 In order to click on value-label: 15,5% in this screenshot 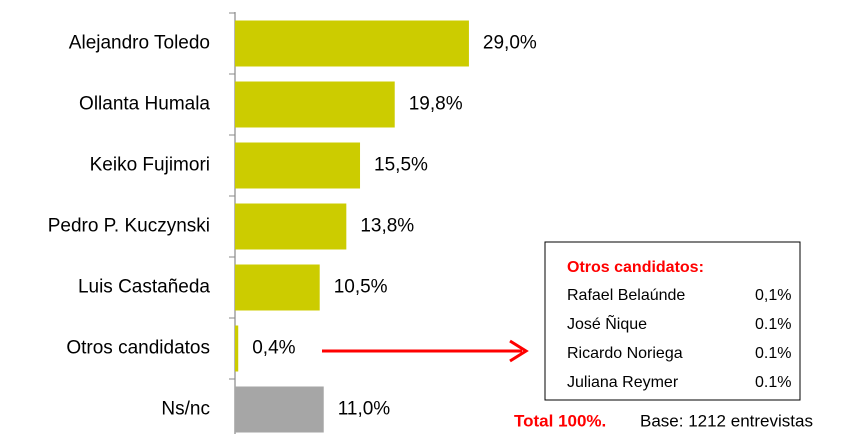, I will do `click(401, 165)`.